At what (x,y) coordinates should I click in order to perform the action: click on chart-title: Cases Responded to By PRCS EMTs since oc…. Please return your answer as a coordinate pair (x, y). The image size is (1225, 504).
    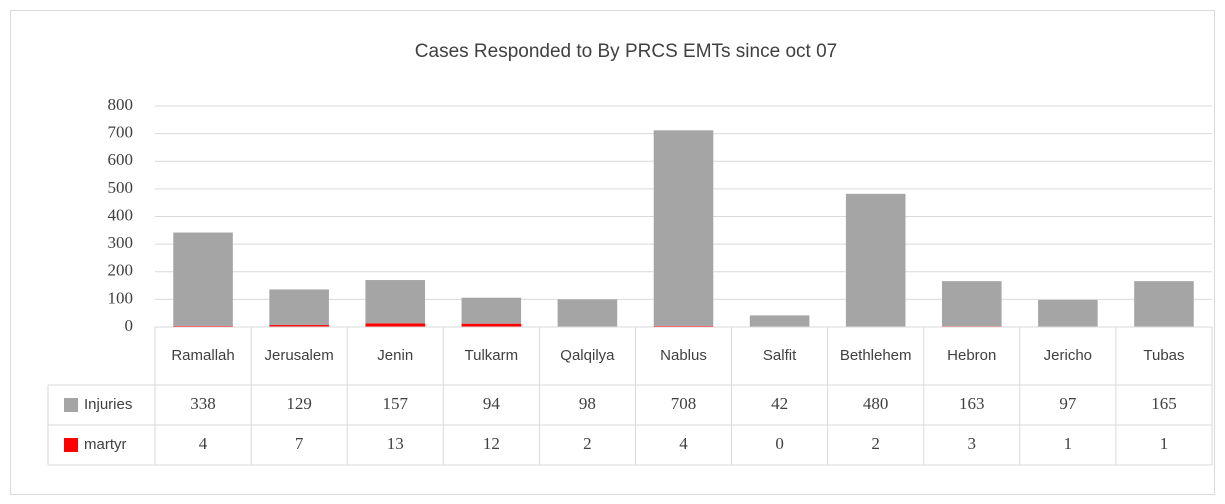
    Looking at the image, I should click on (626, 51).